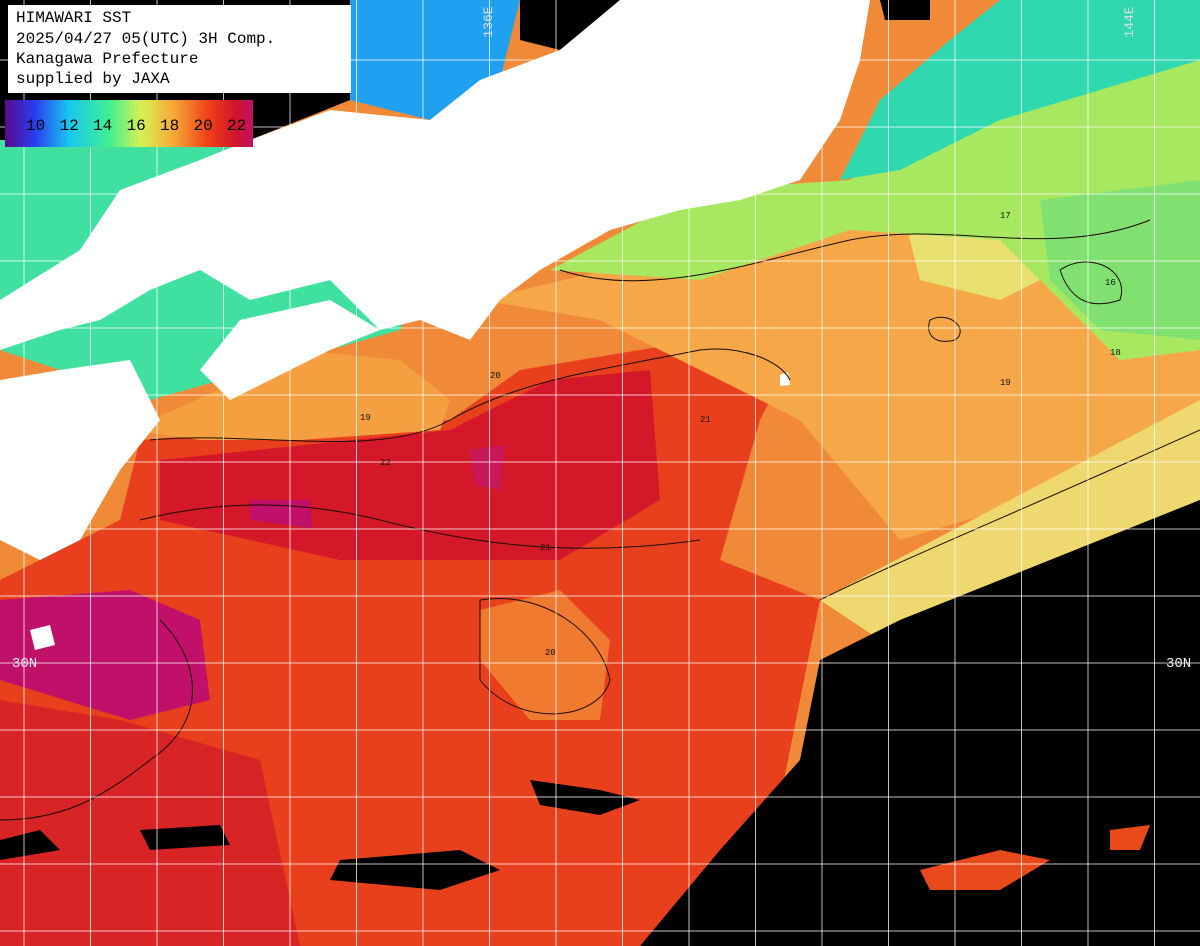  What do you see at coordinates (1005, 216) in the screenshot?
I see `contour-label: 17` at bounding box center [1005, 216].